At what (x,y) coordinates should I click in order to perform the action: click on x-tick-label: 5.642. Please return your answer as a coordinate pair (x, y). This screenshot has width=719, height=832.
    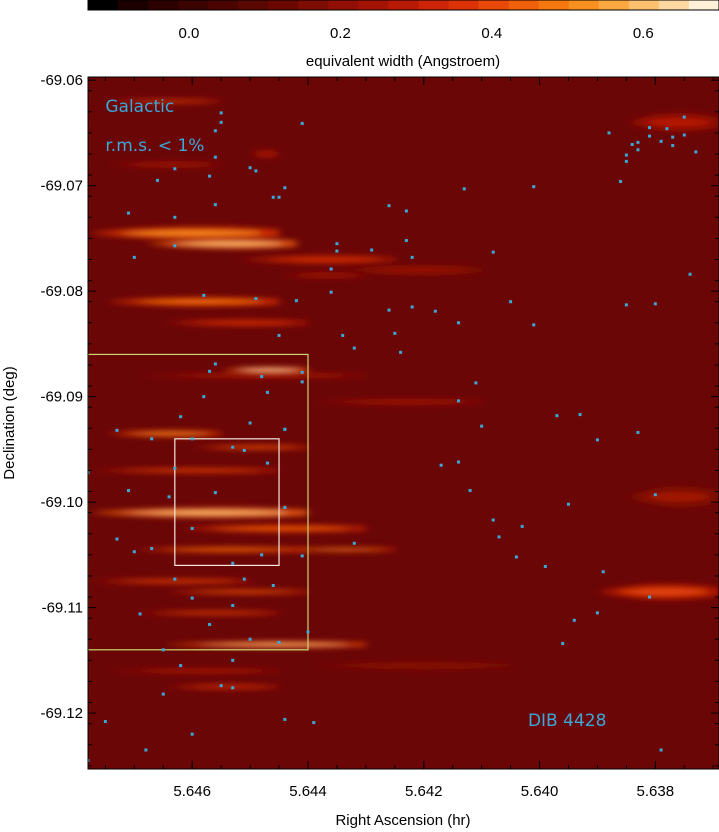
    Looking at the image, I should click on (424, 791).